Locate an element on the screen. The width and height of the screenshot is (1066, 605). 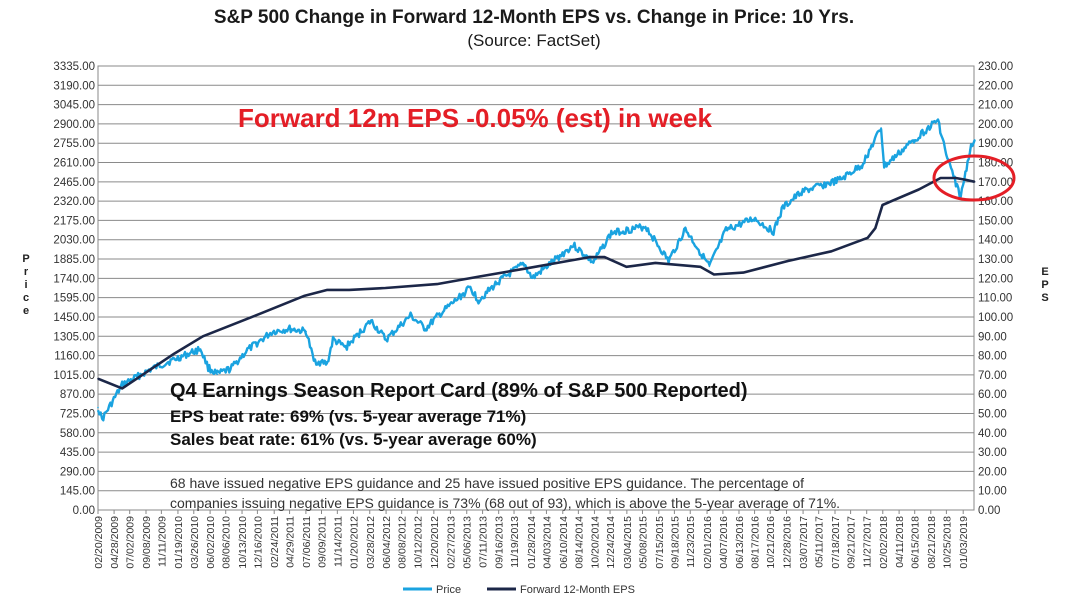
axis-title-char: i is located at coordinates (25, 285).